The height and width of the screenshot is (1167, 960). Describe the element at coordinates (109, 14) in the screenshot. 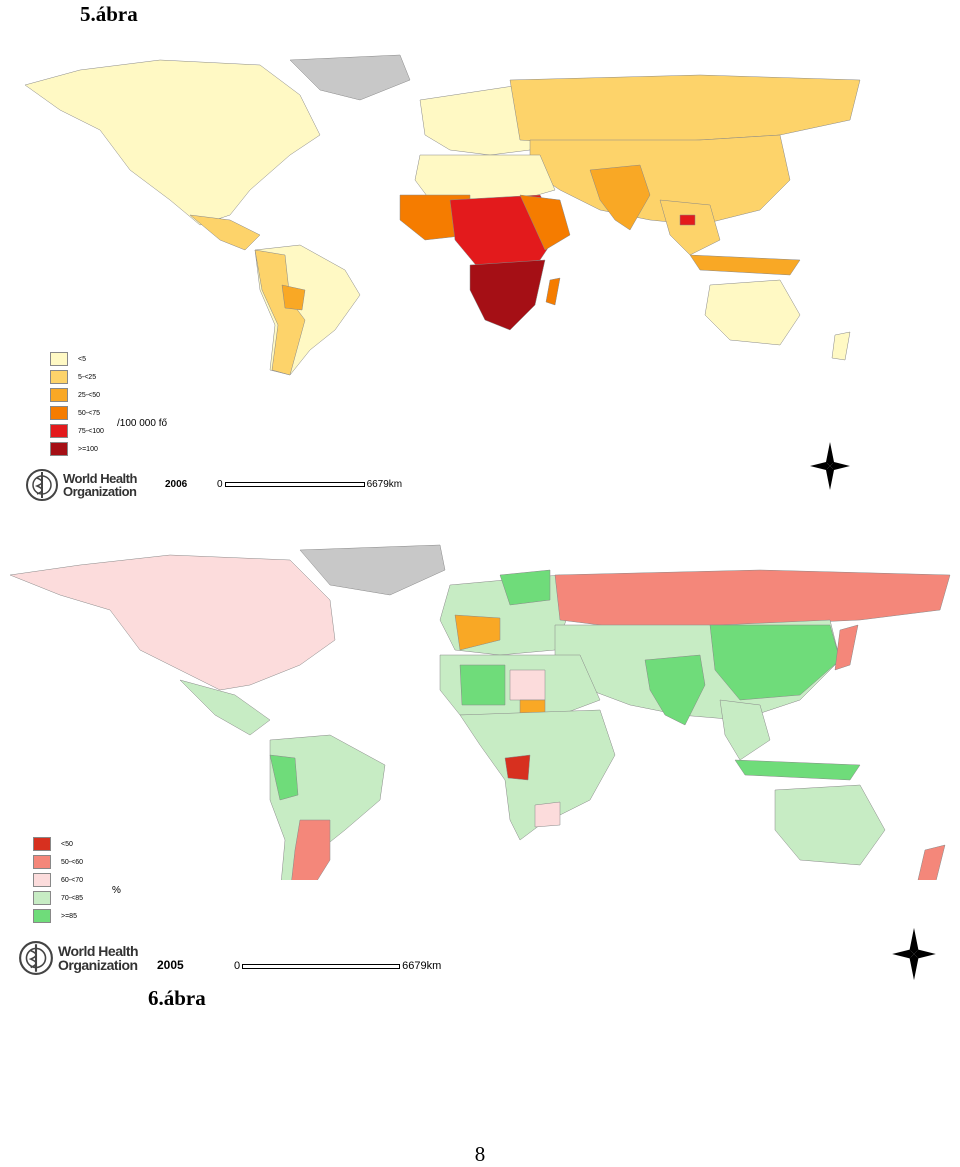

I see `figure-5-caption: 5.ábra` at that location.